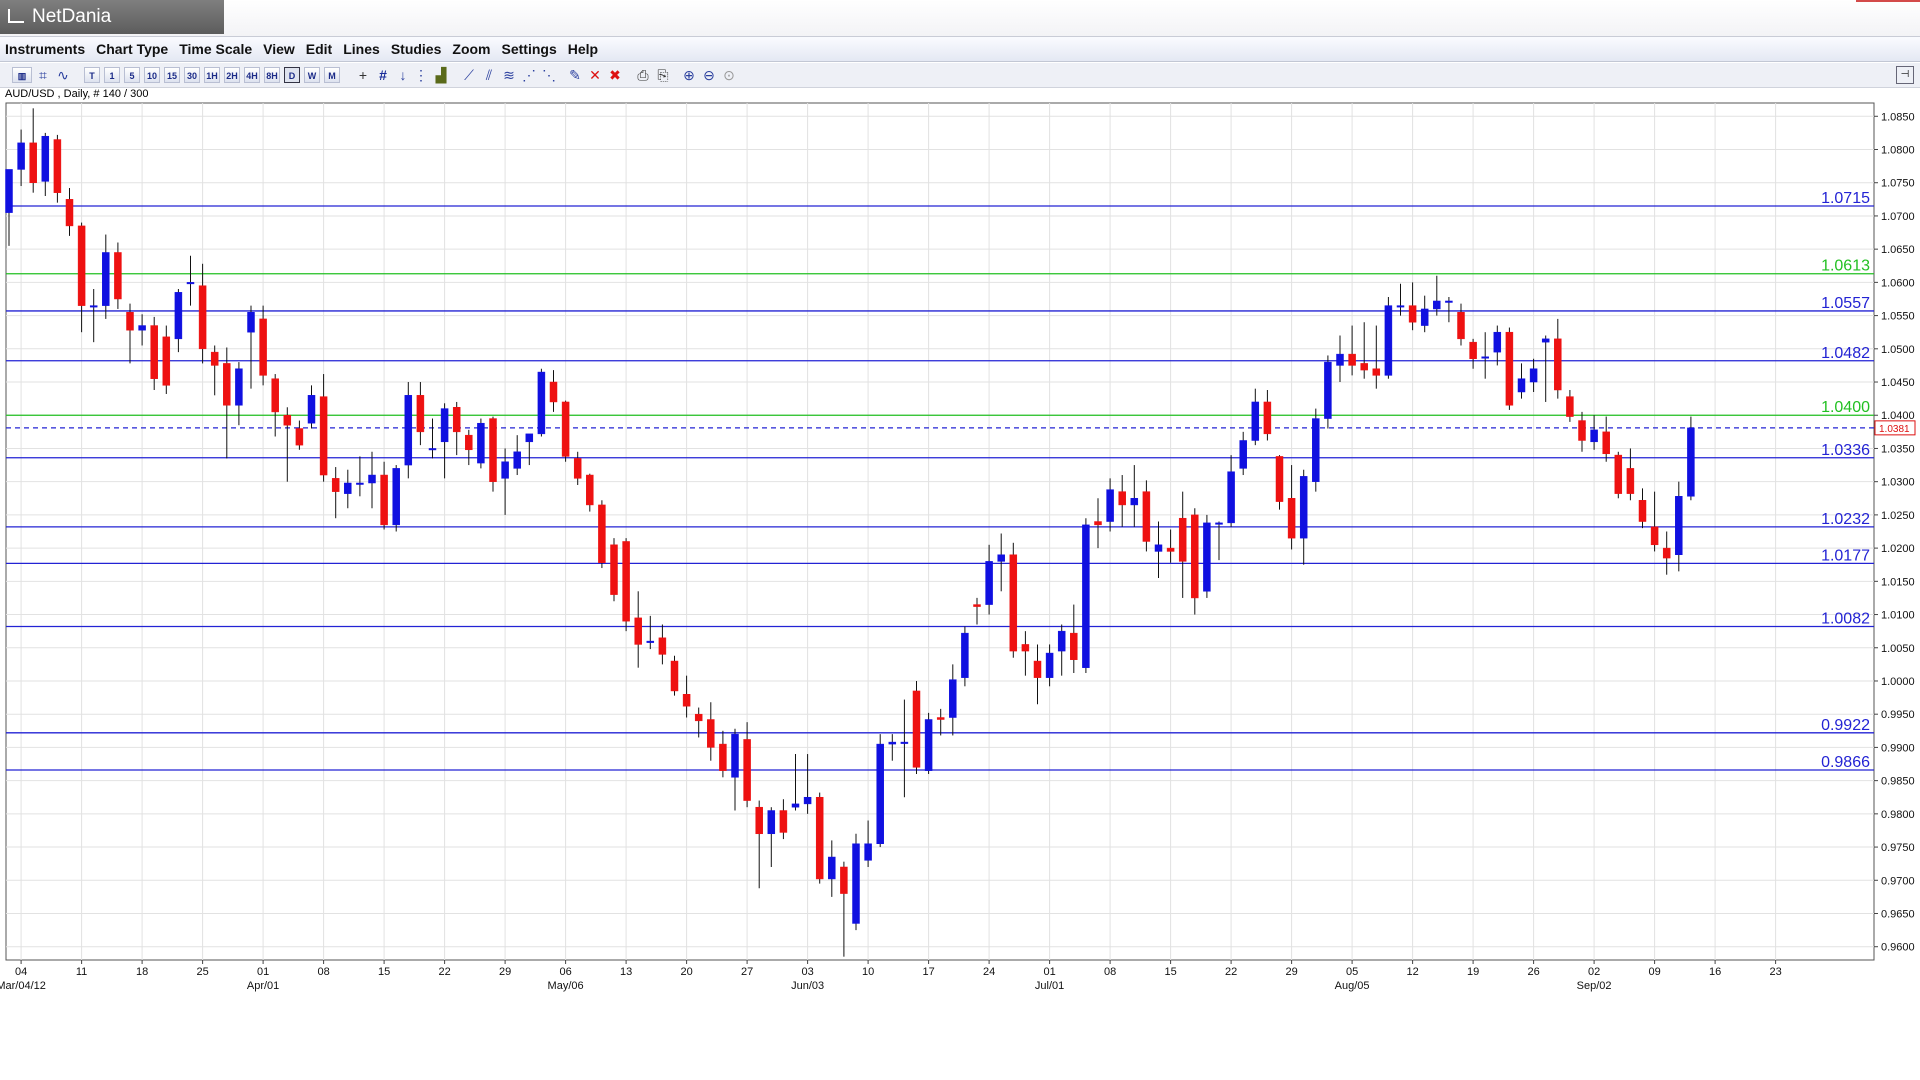  I want to click on app-title-tab: NetDania FinanceChart, so click(112, 30).